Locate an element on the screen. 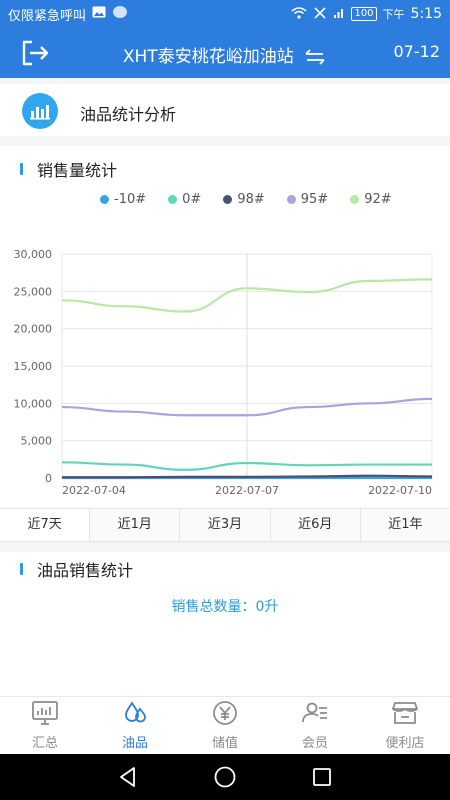  chart-legend: -10# 0# 98# 95# 92# is located at coordinates (246, 199).